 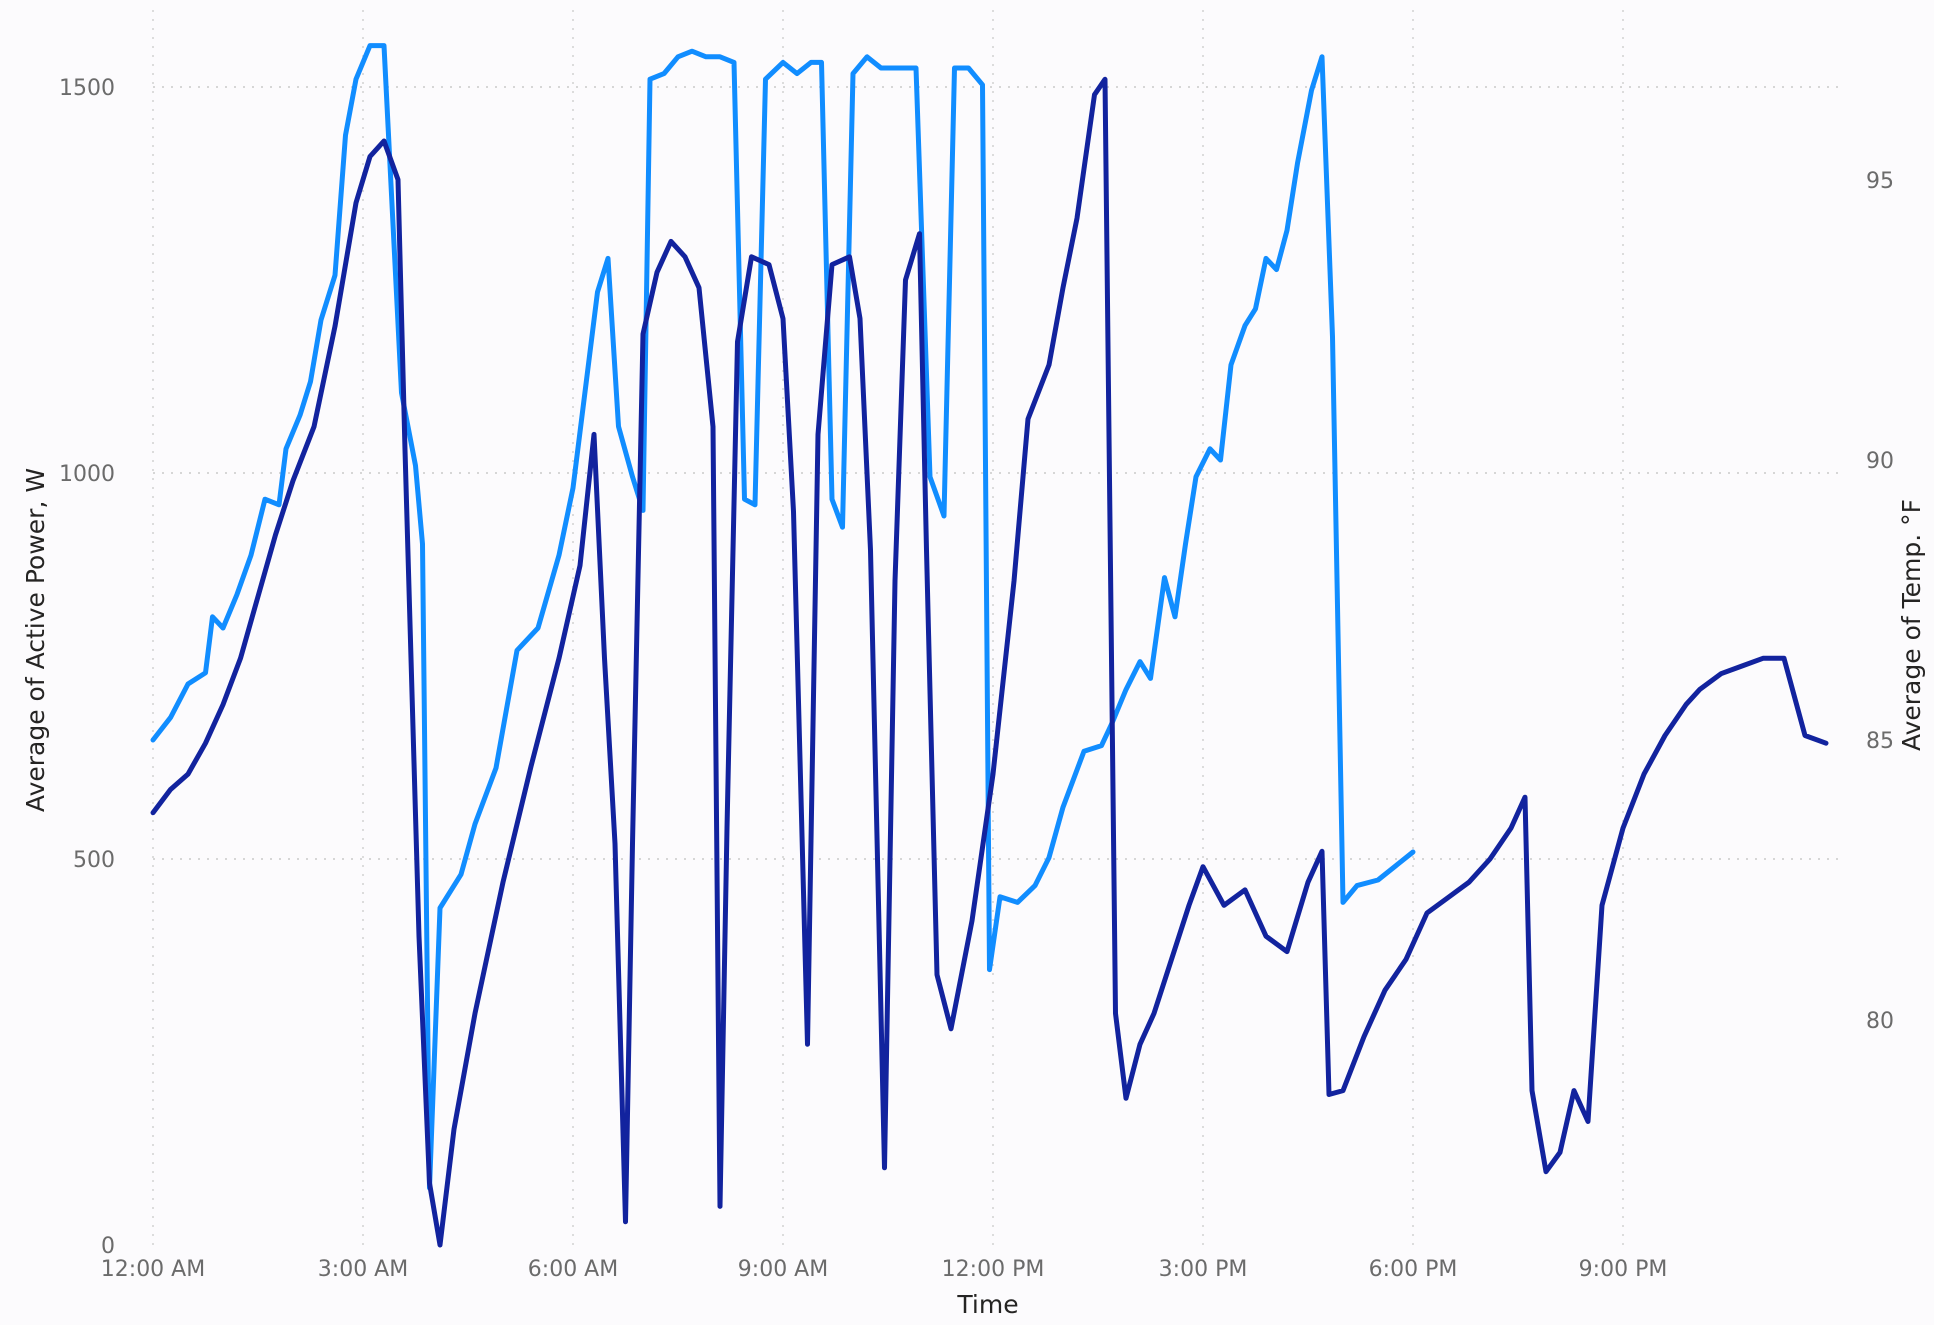 What do you see at coordinates (1880, 181) in the screenshot?
I see `y2-tick-label: 95` at bounding box center [1880, 181].